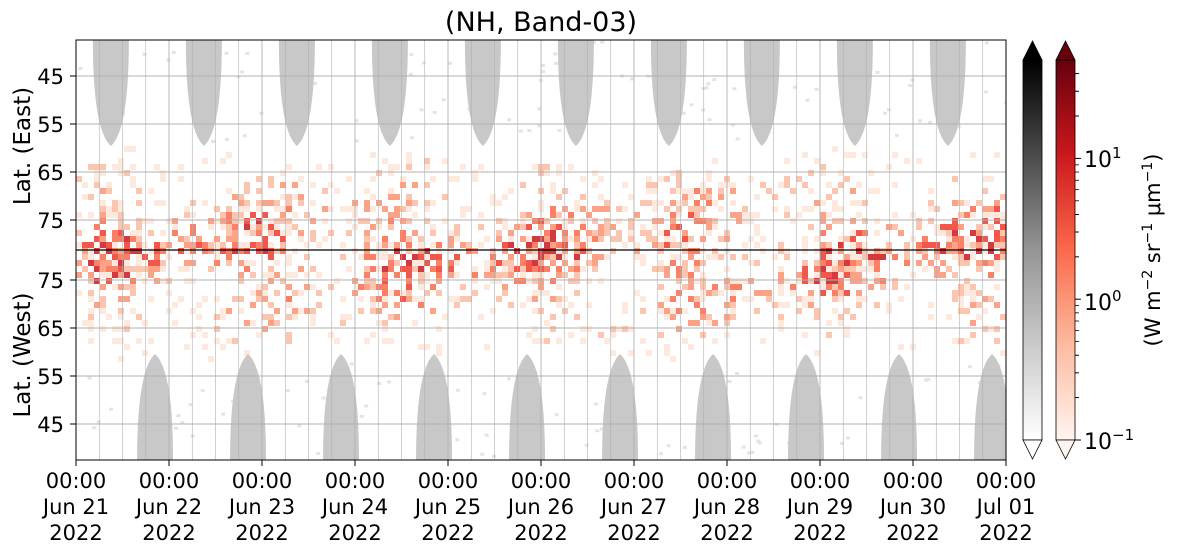 The height and width of the screenshot is (556, 1181). Describe the element at coordinates (447, 533) in the screenshot. I see `x-tick-label: 2022` at that location.